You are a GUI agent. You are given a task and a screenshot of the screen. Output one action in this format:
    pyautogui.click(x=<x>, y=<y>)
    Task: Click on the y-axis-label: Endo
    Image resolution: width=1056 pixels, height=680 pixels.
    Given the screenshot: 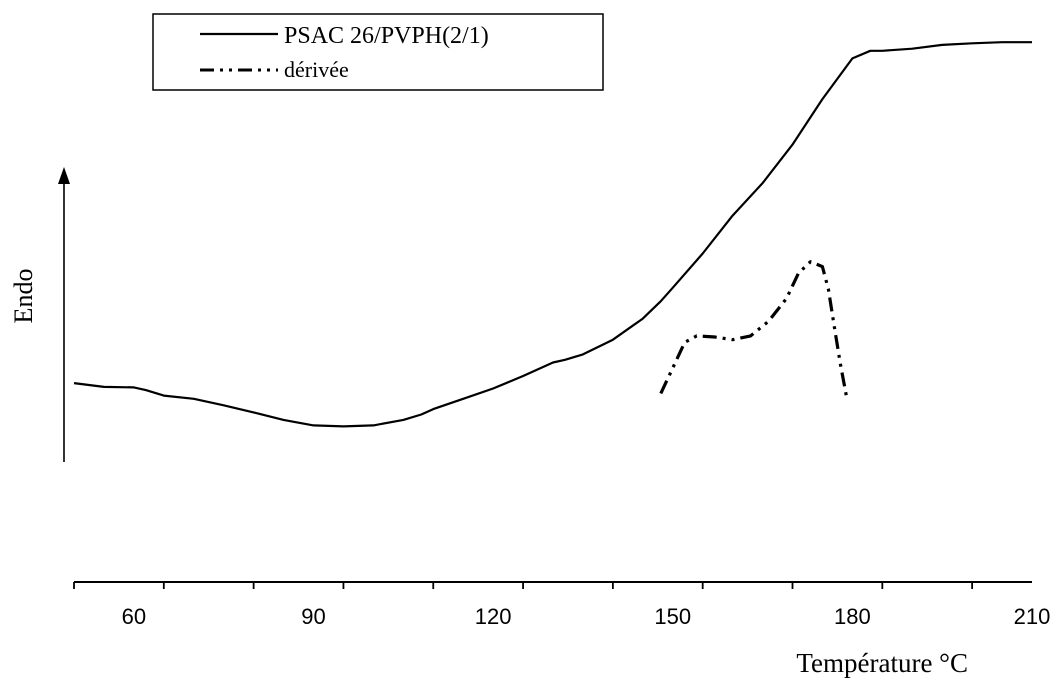 What is the action you would take?
    pyautogui.click(x=23, y=296)
    